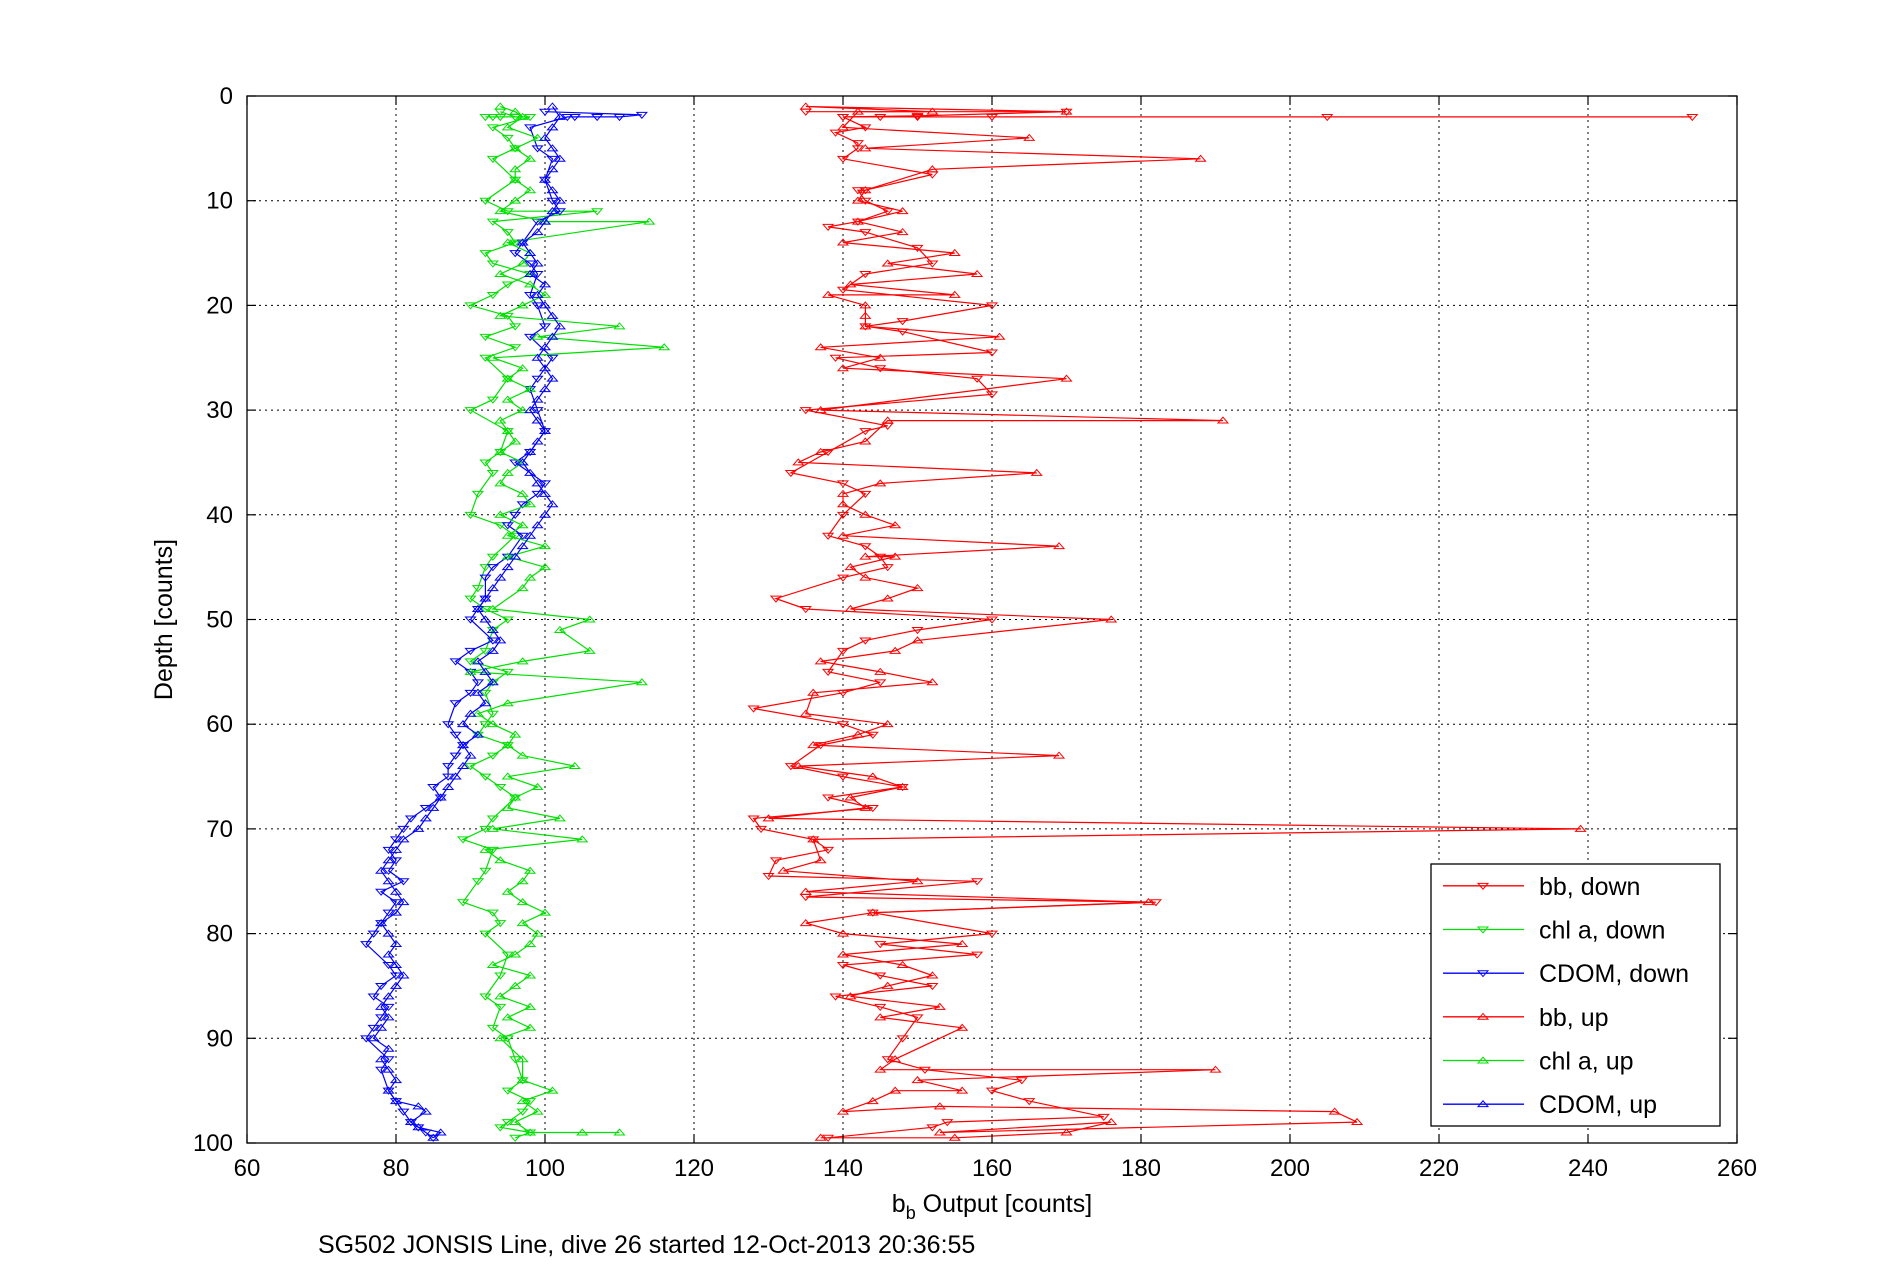 The image size is (1891, 1267). I want to click on x-tick-label: 120, so click(694, 1168).